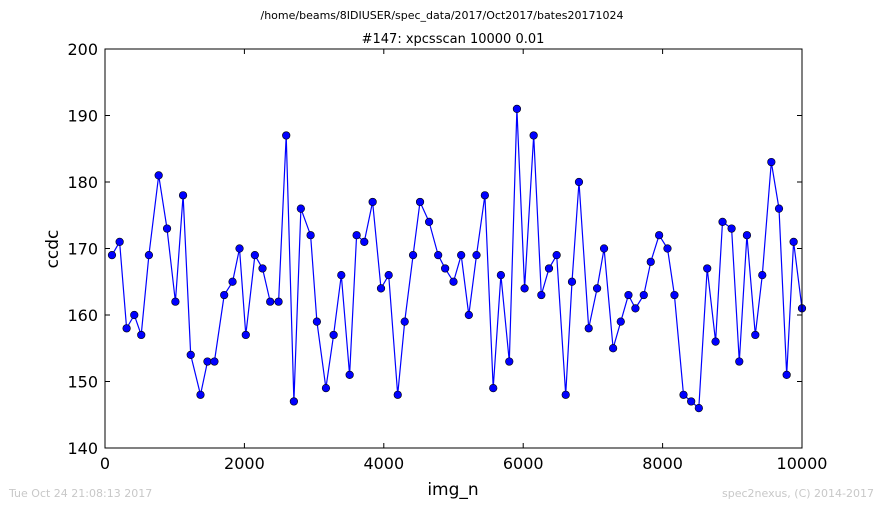 This screenshot has height=509, width=884. Describe the element at coordinates (53, 249) in the screenshot. I see `y-axis-label: ccdc` at that location.